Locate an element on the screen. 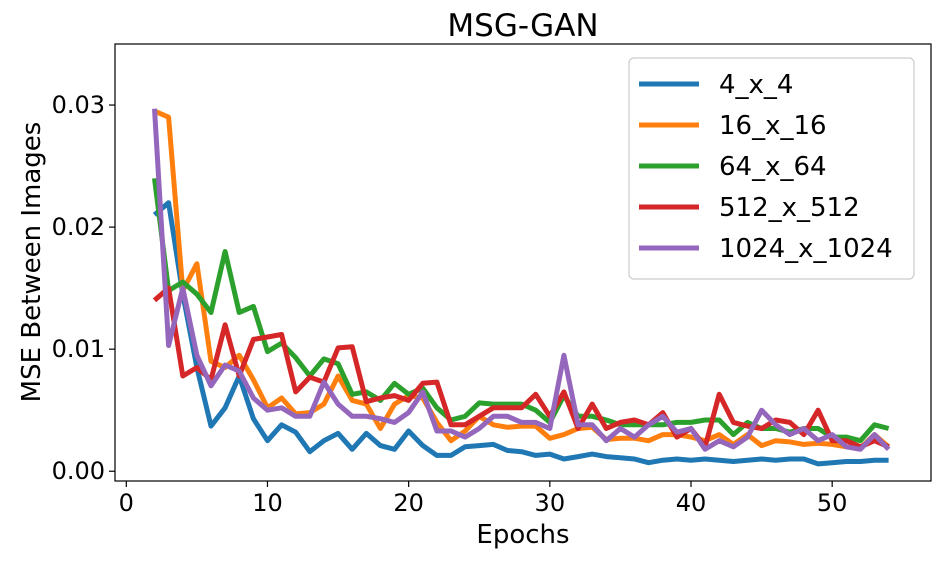 Image resolution: width=942 pixels, height=563 pixels. y-tick-label: 0.03 is located at coordinates (78, 105).